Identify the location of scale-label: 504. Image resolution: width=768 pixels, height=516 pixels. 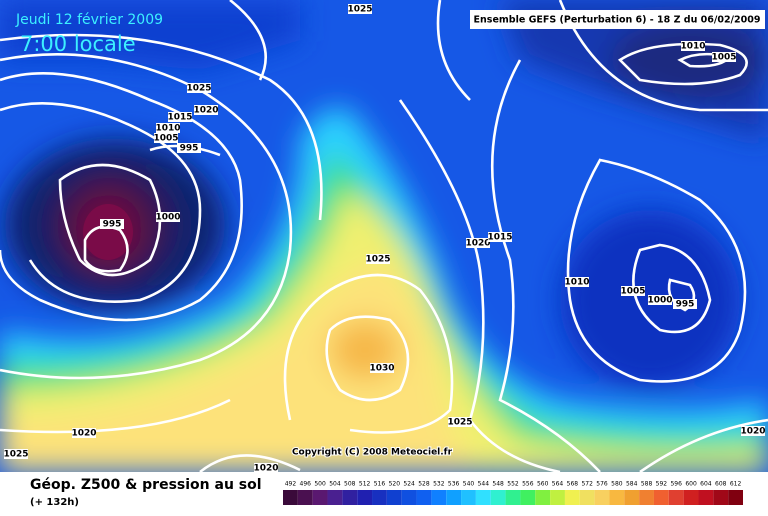
(335, 484).